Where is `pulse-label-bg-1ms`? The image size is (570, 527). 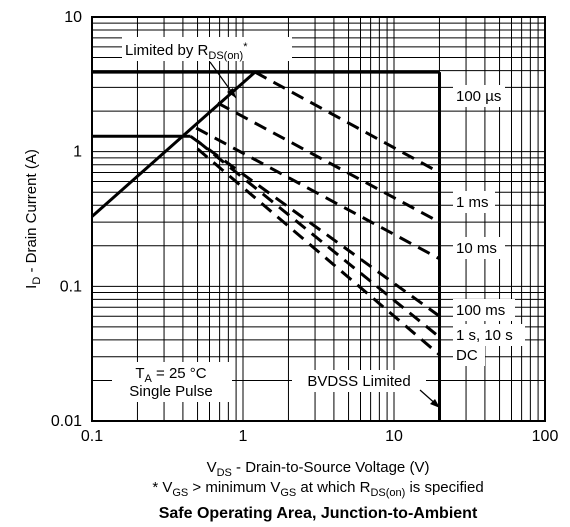
pulse-label-bg-1ms is located at coordinates (474, 202).